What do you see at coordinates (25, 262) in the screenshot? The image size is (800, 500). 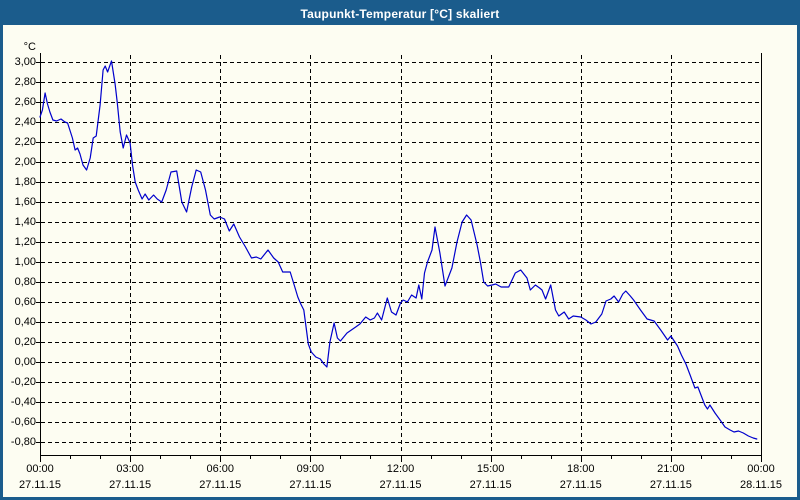 I see `y-tick-label: 1,00` at bounding box center [25, 262].